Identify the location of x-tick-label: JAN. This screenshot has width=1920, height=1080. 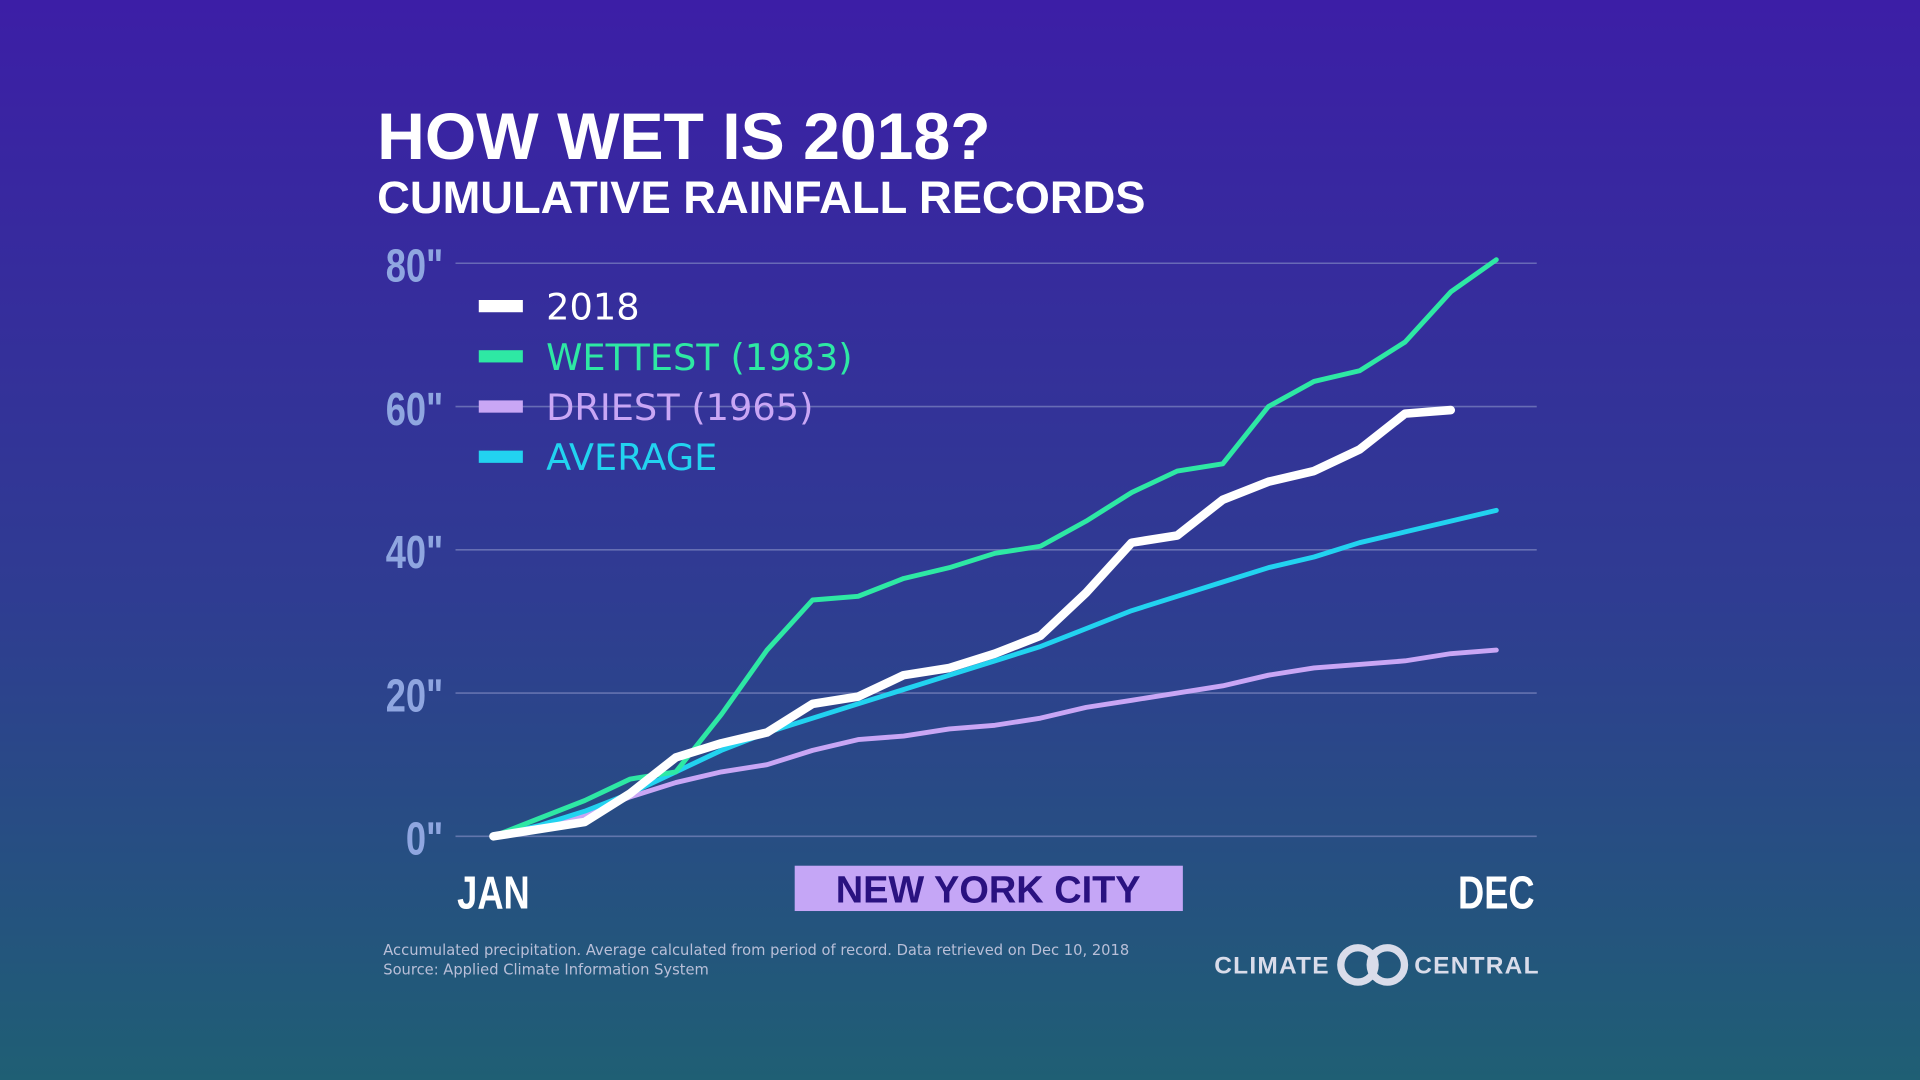
(493, 892).